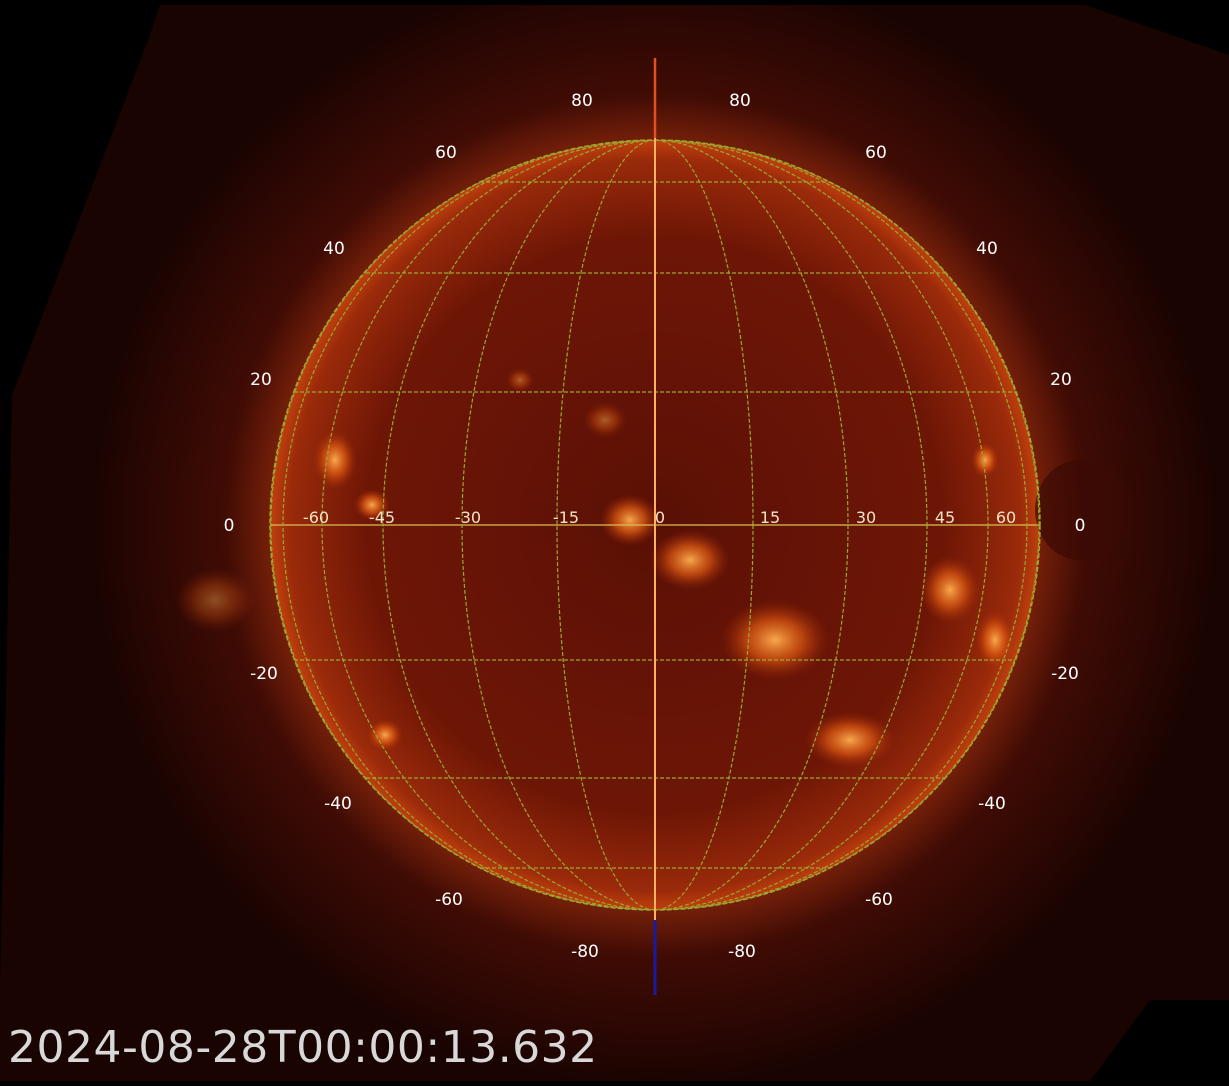  What do you see at coordinates (338, 804) in the screenshot?
I see `lat-label-left: -40` at bounding box center [338, 804].